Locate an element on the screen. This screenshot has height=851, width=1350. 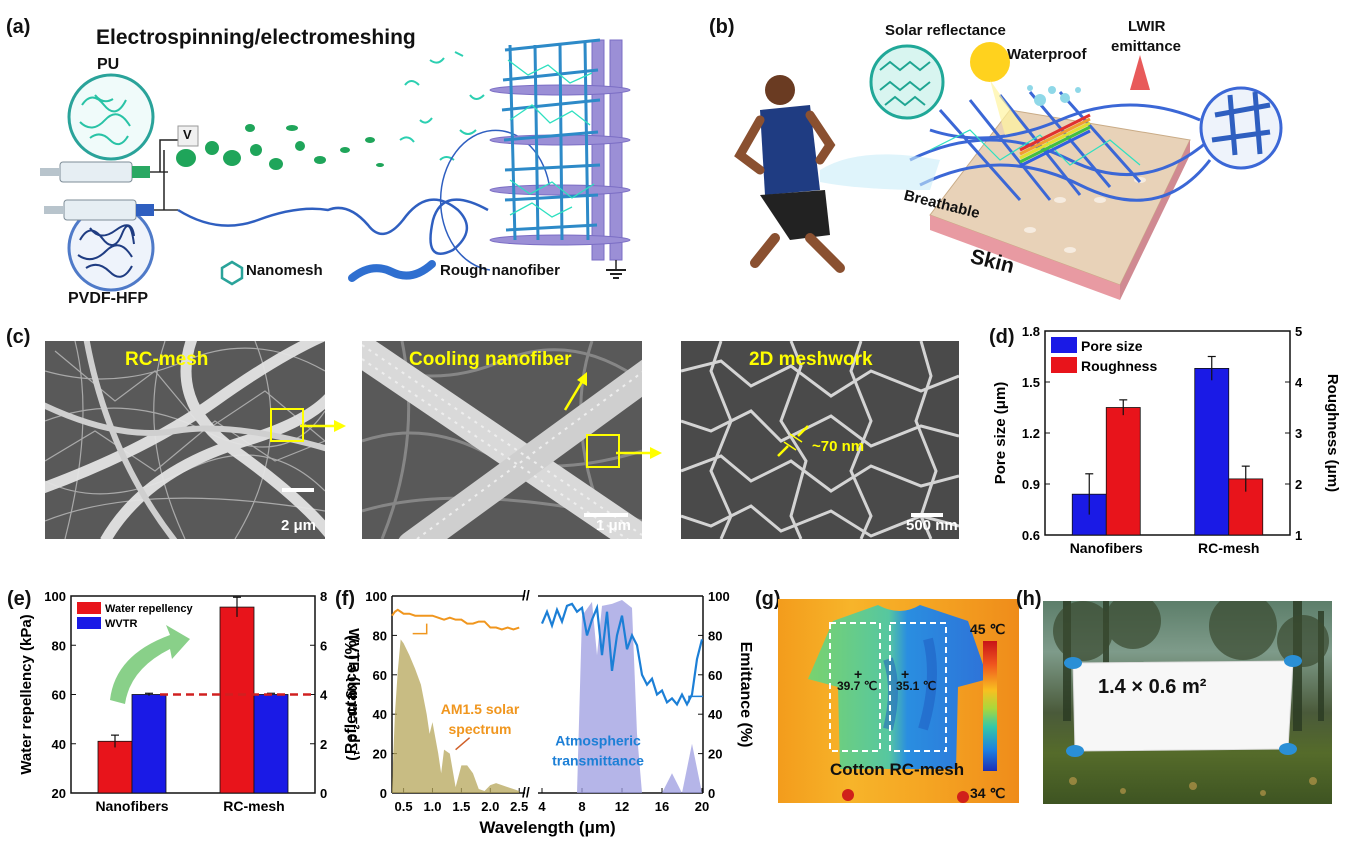
ytick-label-left: 0.6 is located at coordinates (1031, 535).